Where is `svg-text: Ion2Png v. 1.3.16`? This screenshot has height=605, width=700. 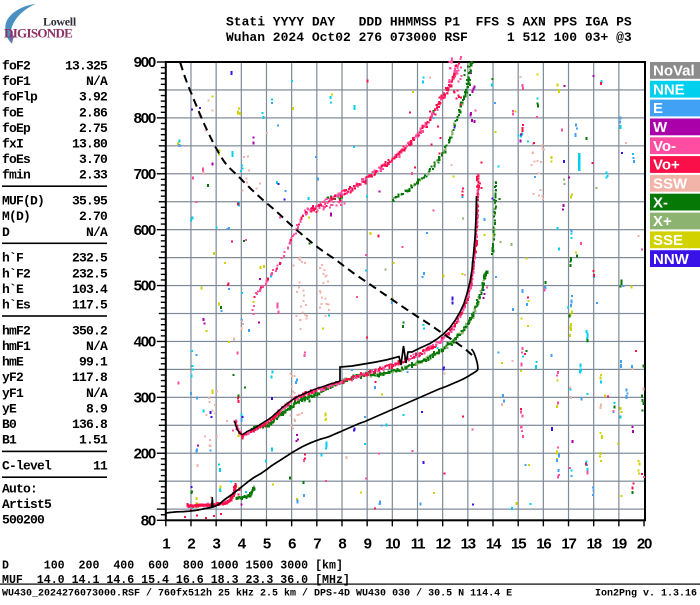 svg-text: Ion2Png v. 1.3.16 is located at coordinates (646, 594).